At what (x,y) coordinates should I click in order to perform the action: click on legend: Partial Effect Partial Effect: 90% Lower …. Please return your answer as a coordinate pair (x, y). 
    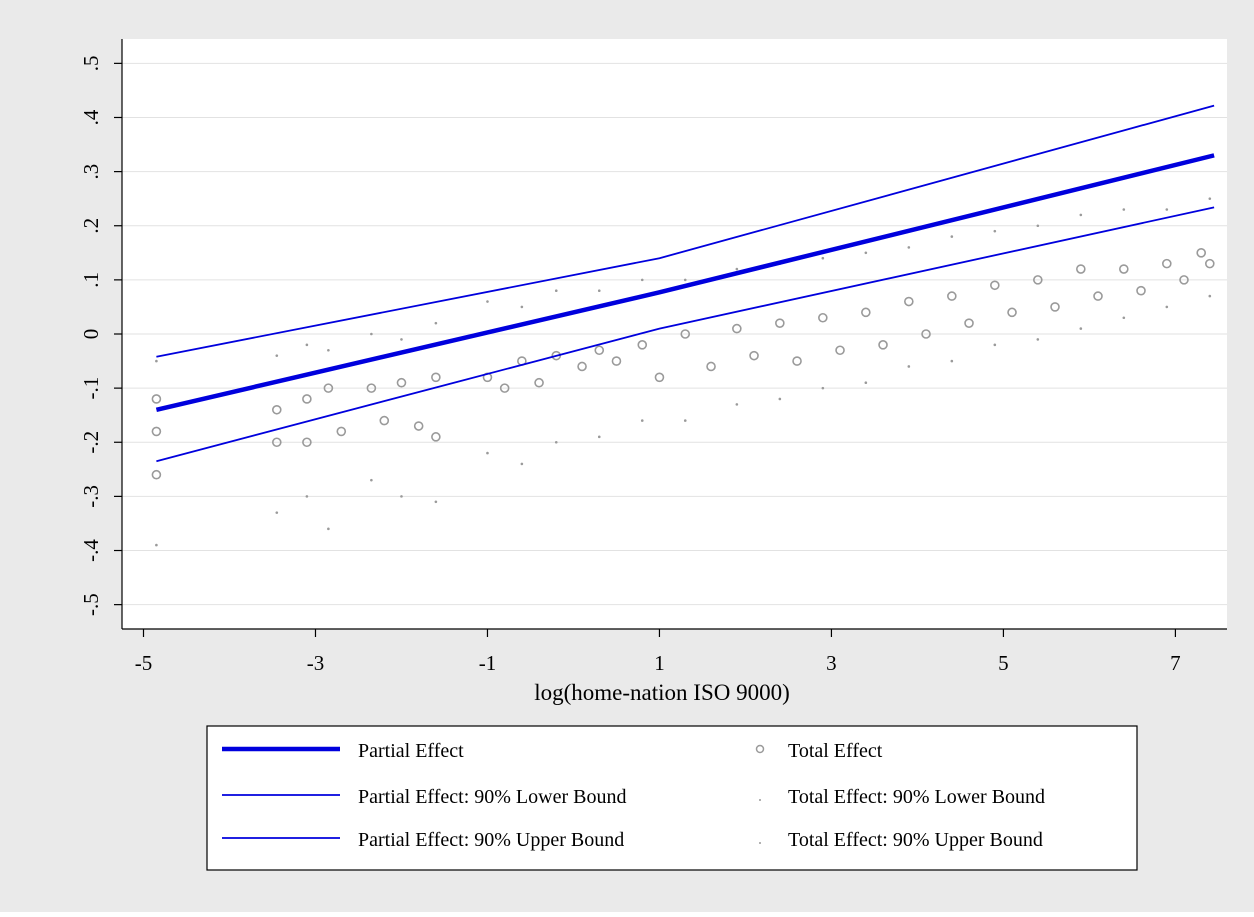
    Looking at the image, I should click on (672, 798).